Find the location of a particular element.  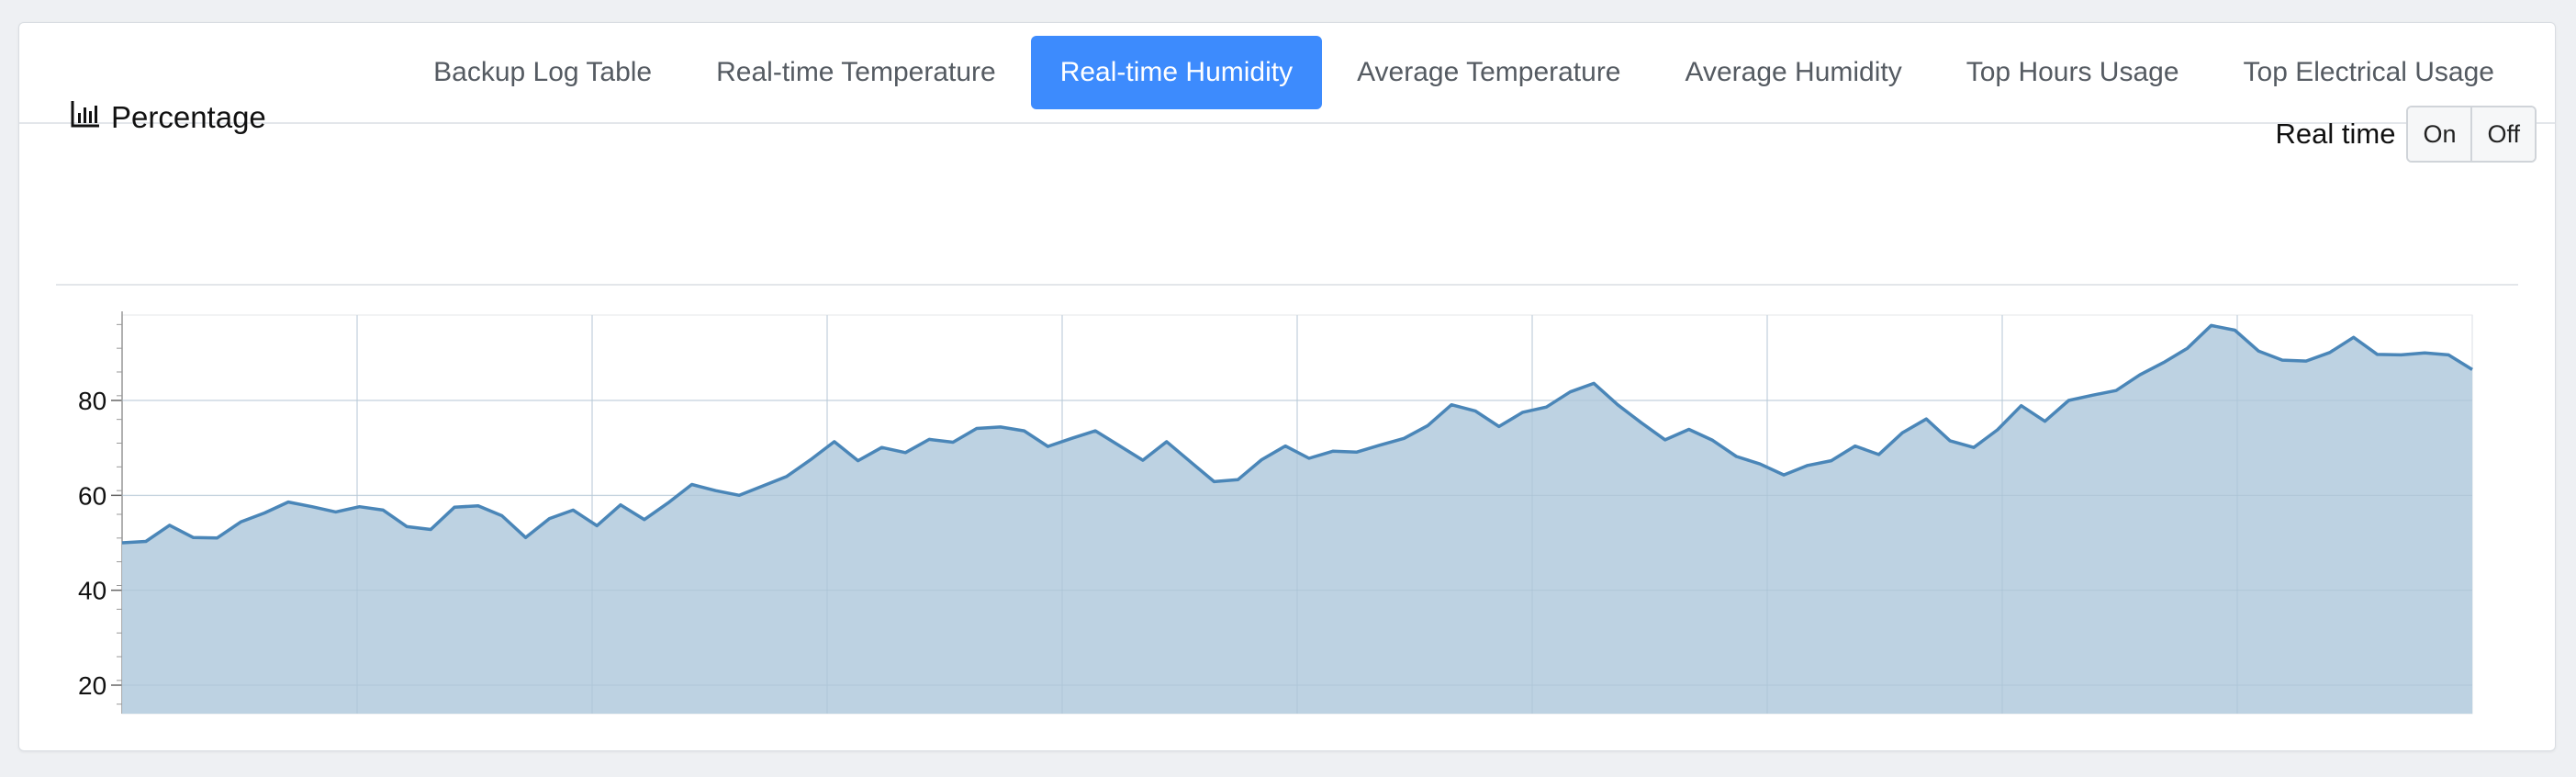

panel-title-text: Percentage is located at coordinates (188, 117).